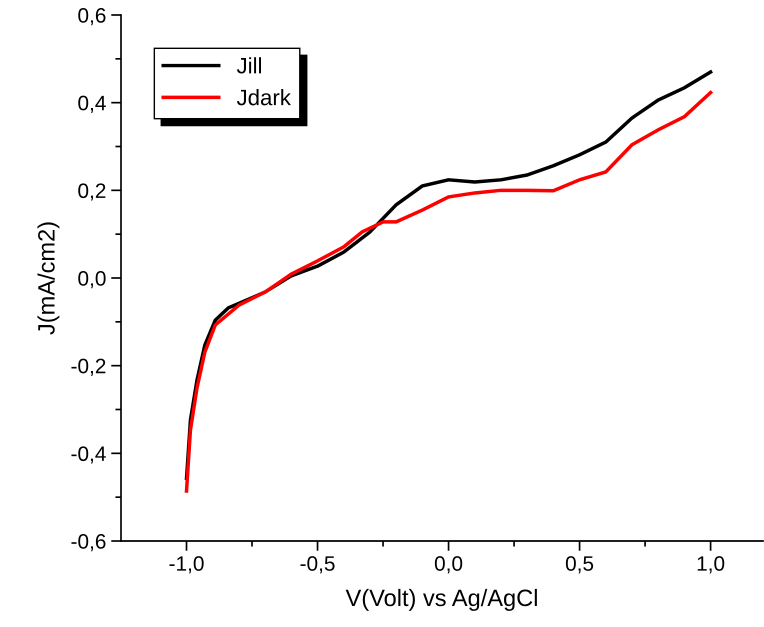 This screenshot has height=627, width=764. What do you see at coordinates (92, 192) in the screenshot?
I see `y-tick-label: 0,2` at bounding box center [92, 192].